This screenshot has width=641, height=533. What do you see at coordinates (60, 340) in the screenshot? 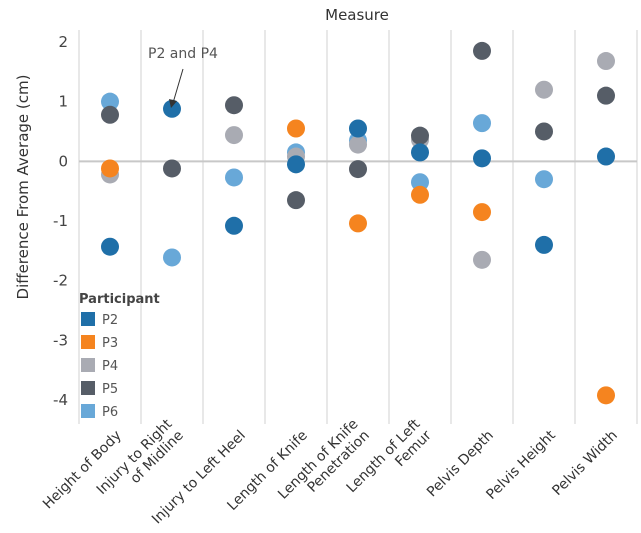
I see `y-tick-label: -3` at bounding box center [60, 340].